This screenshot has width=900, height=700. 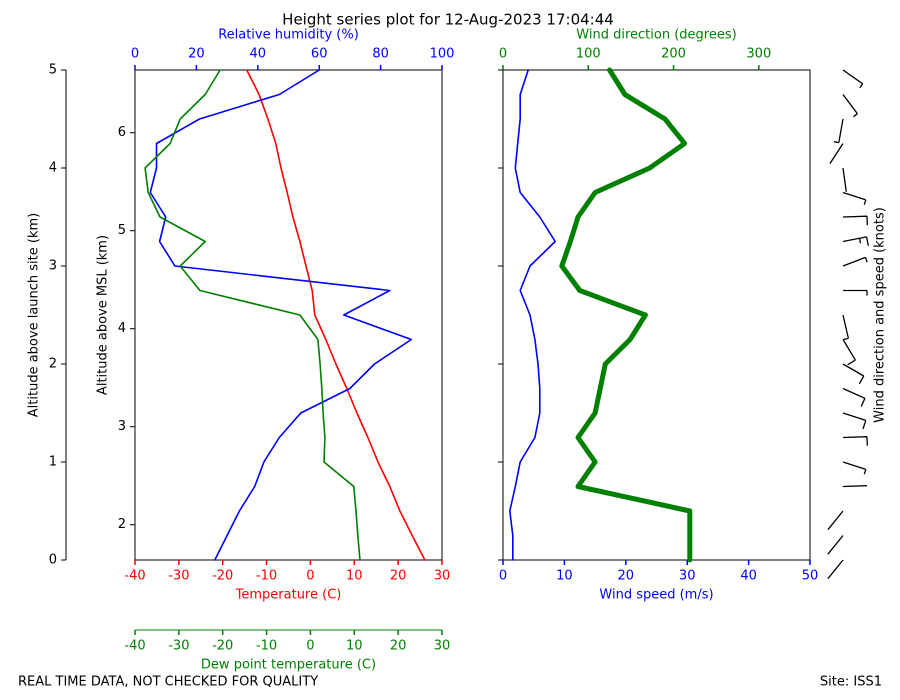 I want to click on x-tick-label: 200, so click(x=673, y=54).